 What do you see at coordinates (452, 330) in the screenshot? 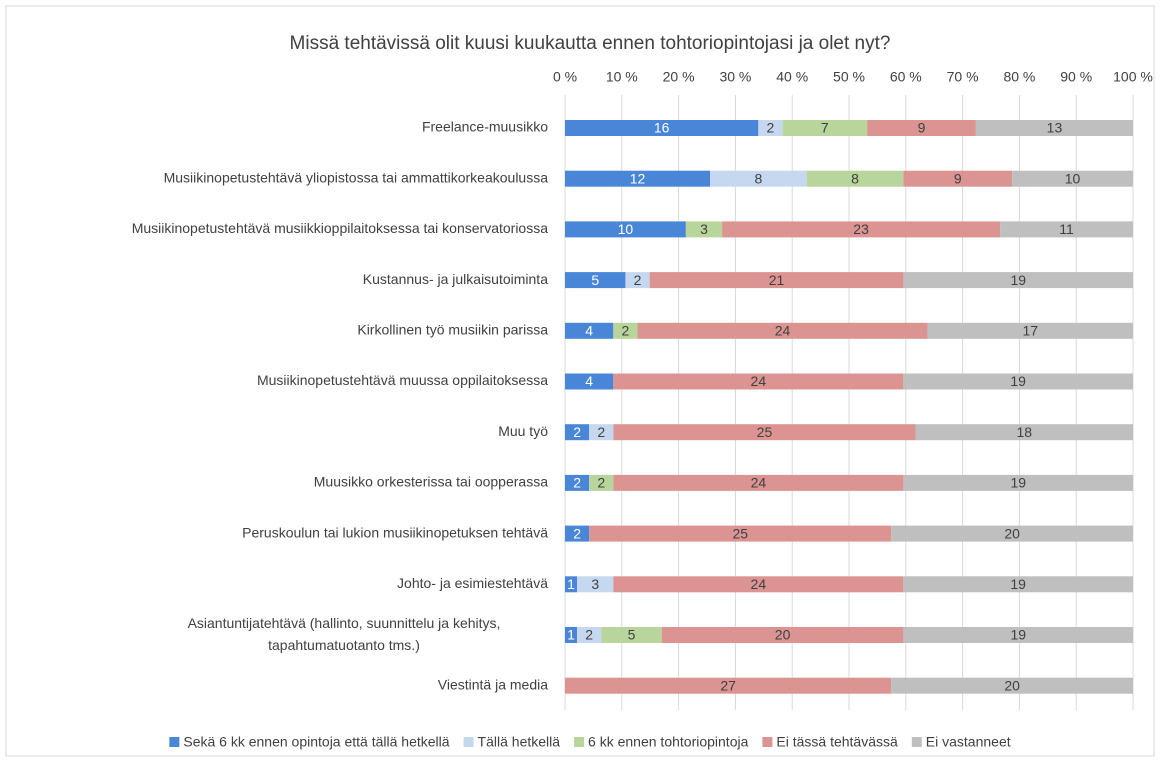
I see `category-label: Kirkollinen työ musiikin parissa` at bounding box center [452, 330].